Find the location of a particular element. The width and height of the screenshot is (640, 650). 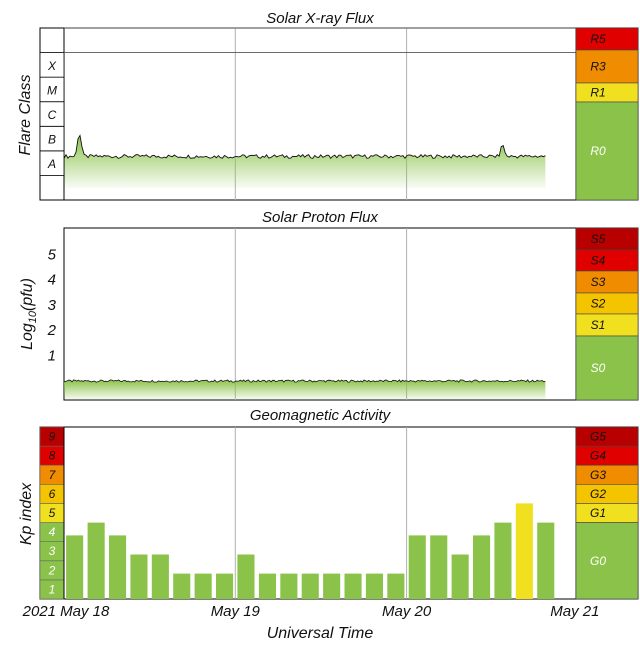

storm-scale-label: G4 is located at coordinates (598, 456).